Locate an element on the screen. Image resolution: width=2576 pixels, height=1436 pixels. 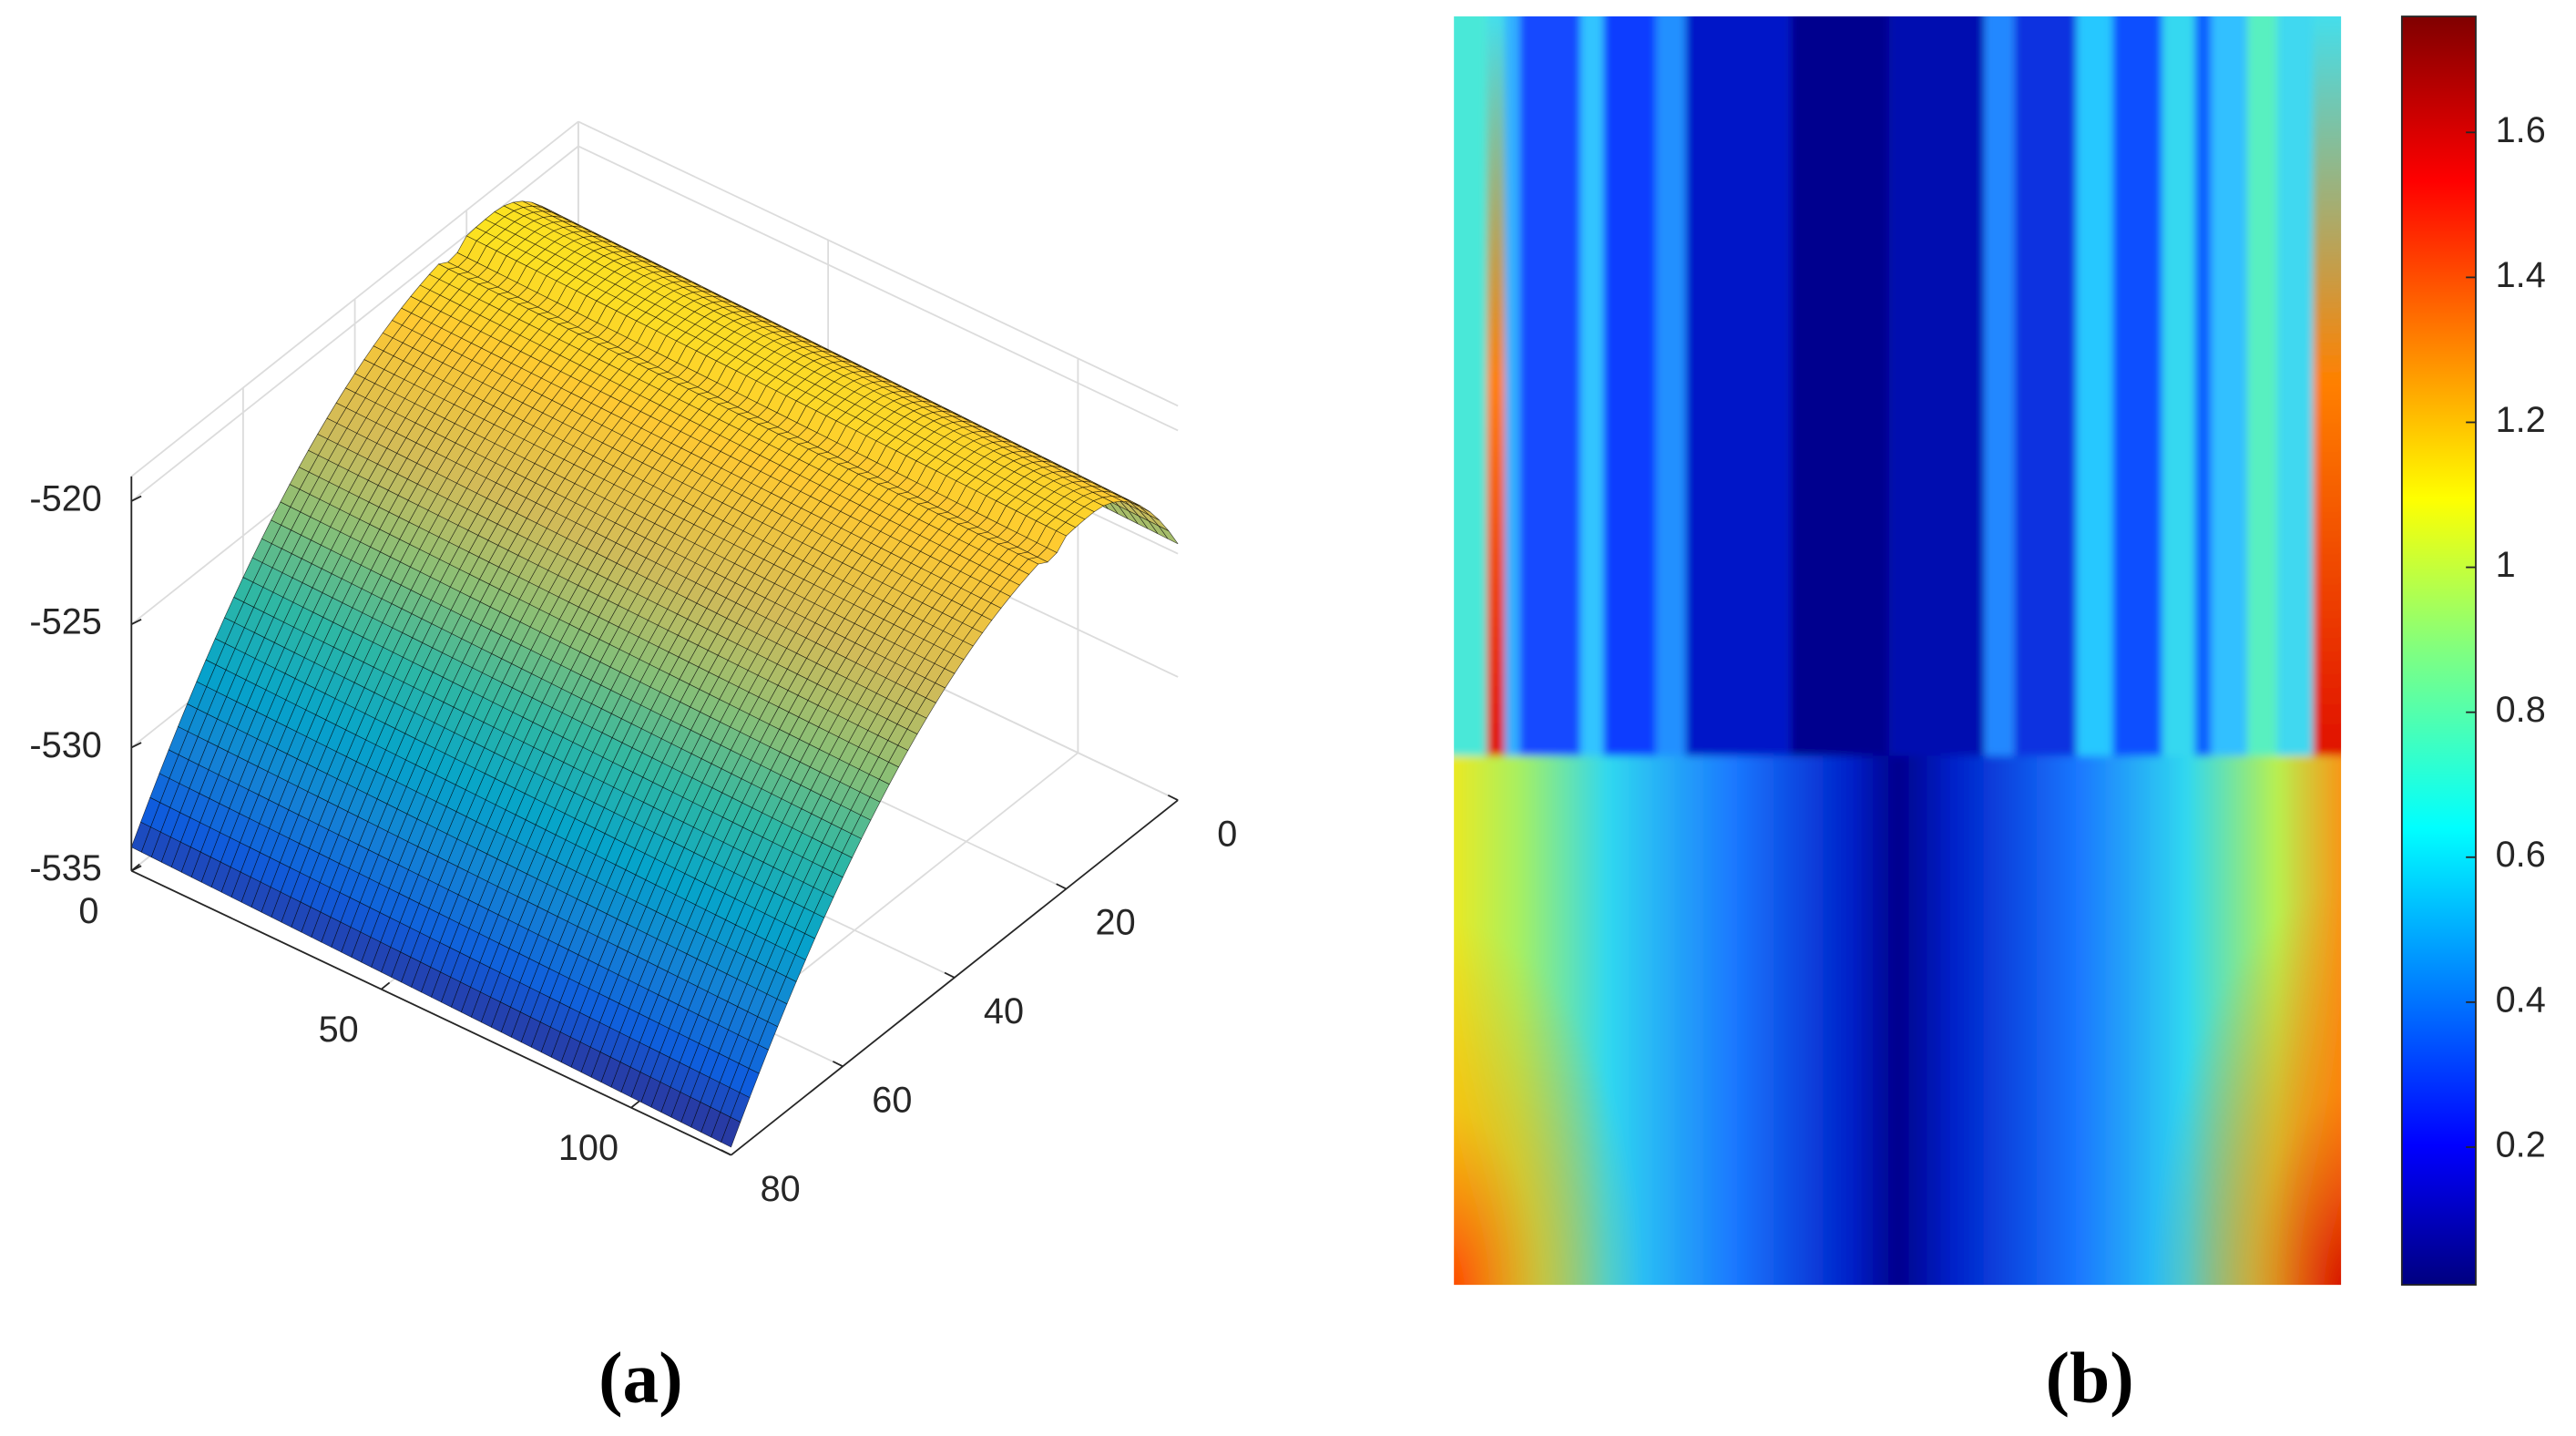
panel-label: (a) is located at coordinates (640, 1378).